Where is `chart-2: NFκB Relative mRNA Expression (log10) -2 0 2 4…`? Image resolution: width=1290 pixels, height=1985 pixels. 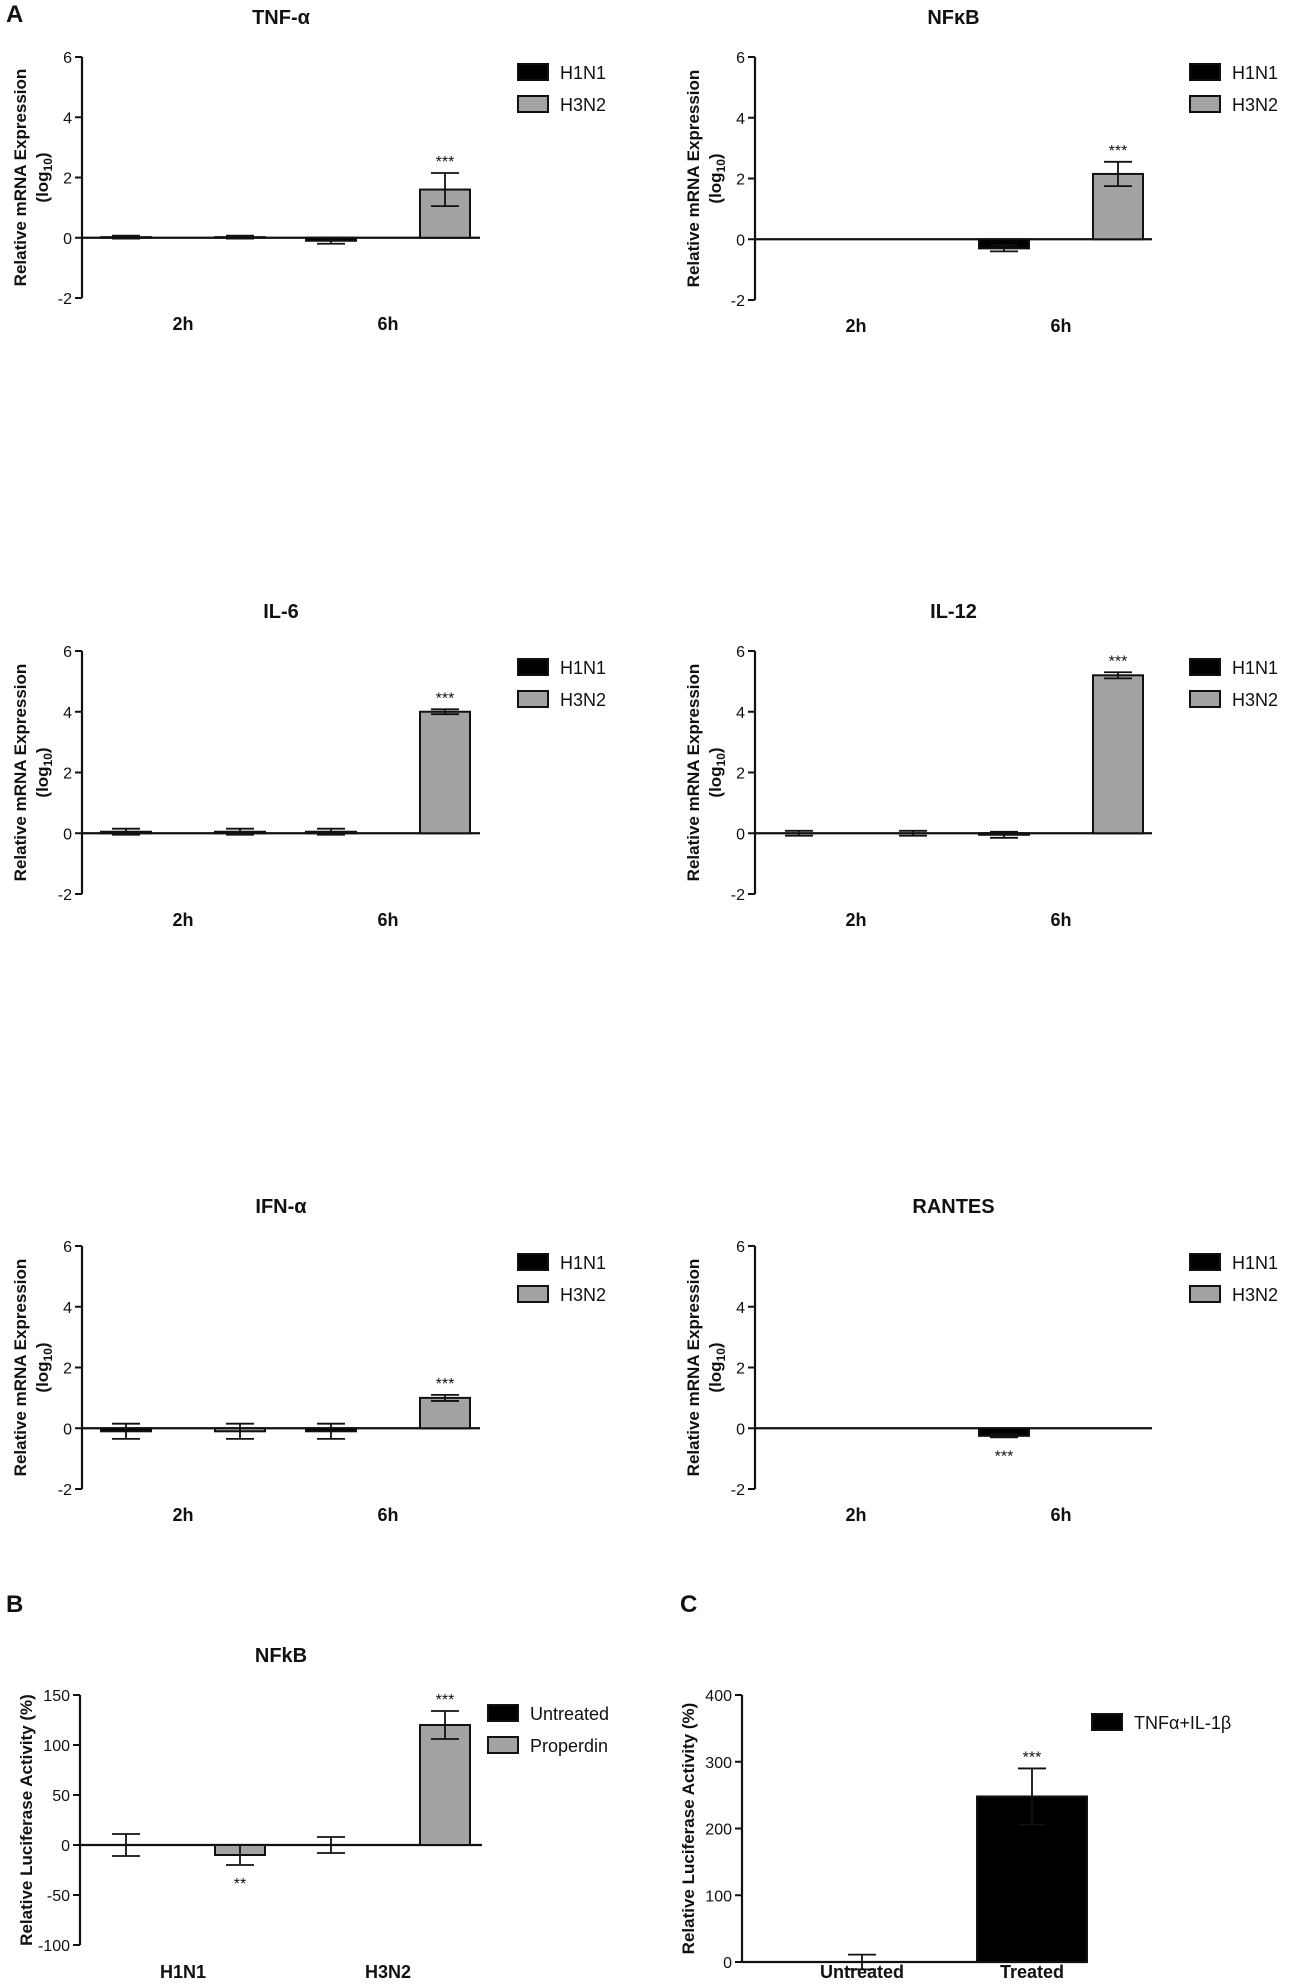
chart-2: NFκB Relative mRNA Expression (log10) -2 0 2 4… is located at coordinates (981, 171).